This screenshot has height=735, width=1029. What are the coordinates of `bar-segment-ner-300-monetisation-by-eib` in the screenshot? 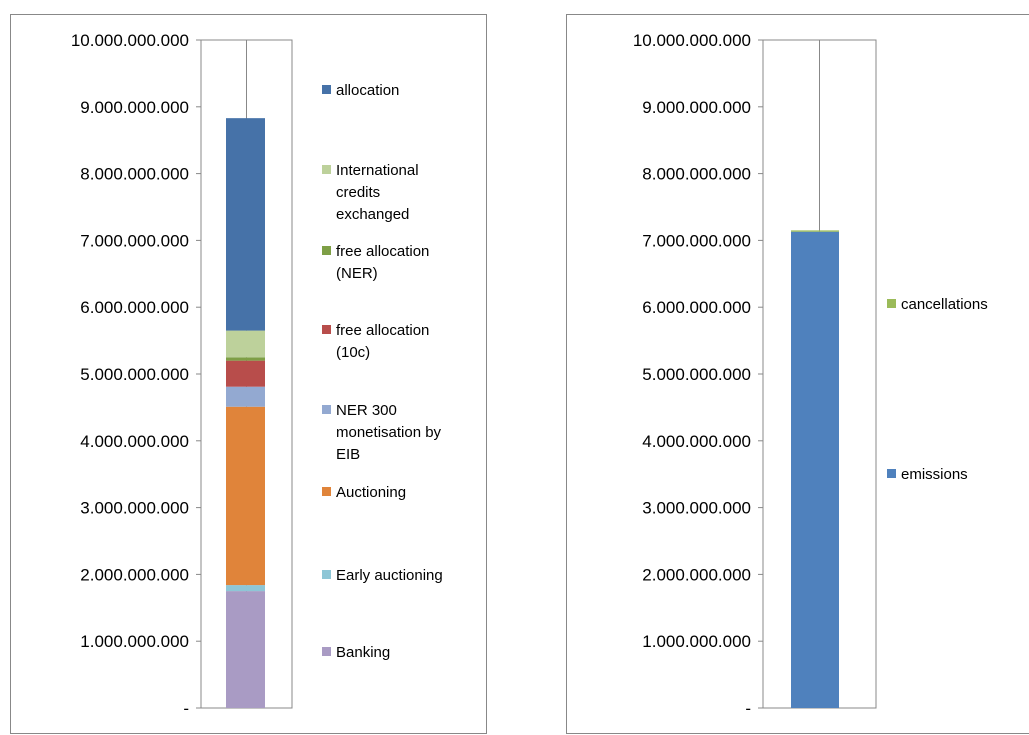 It's located at (245, 396).